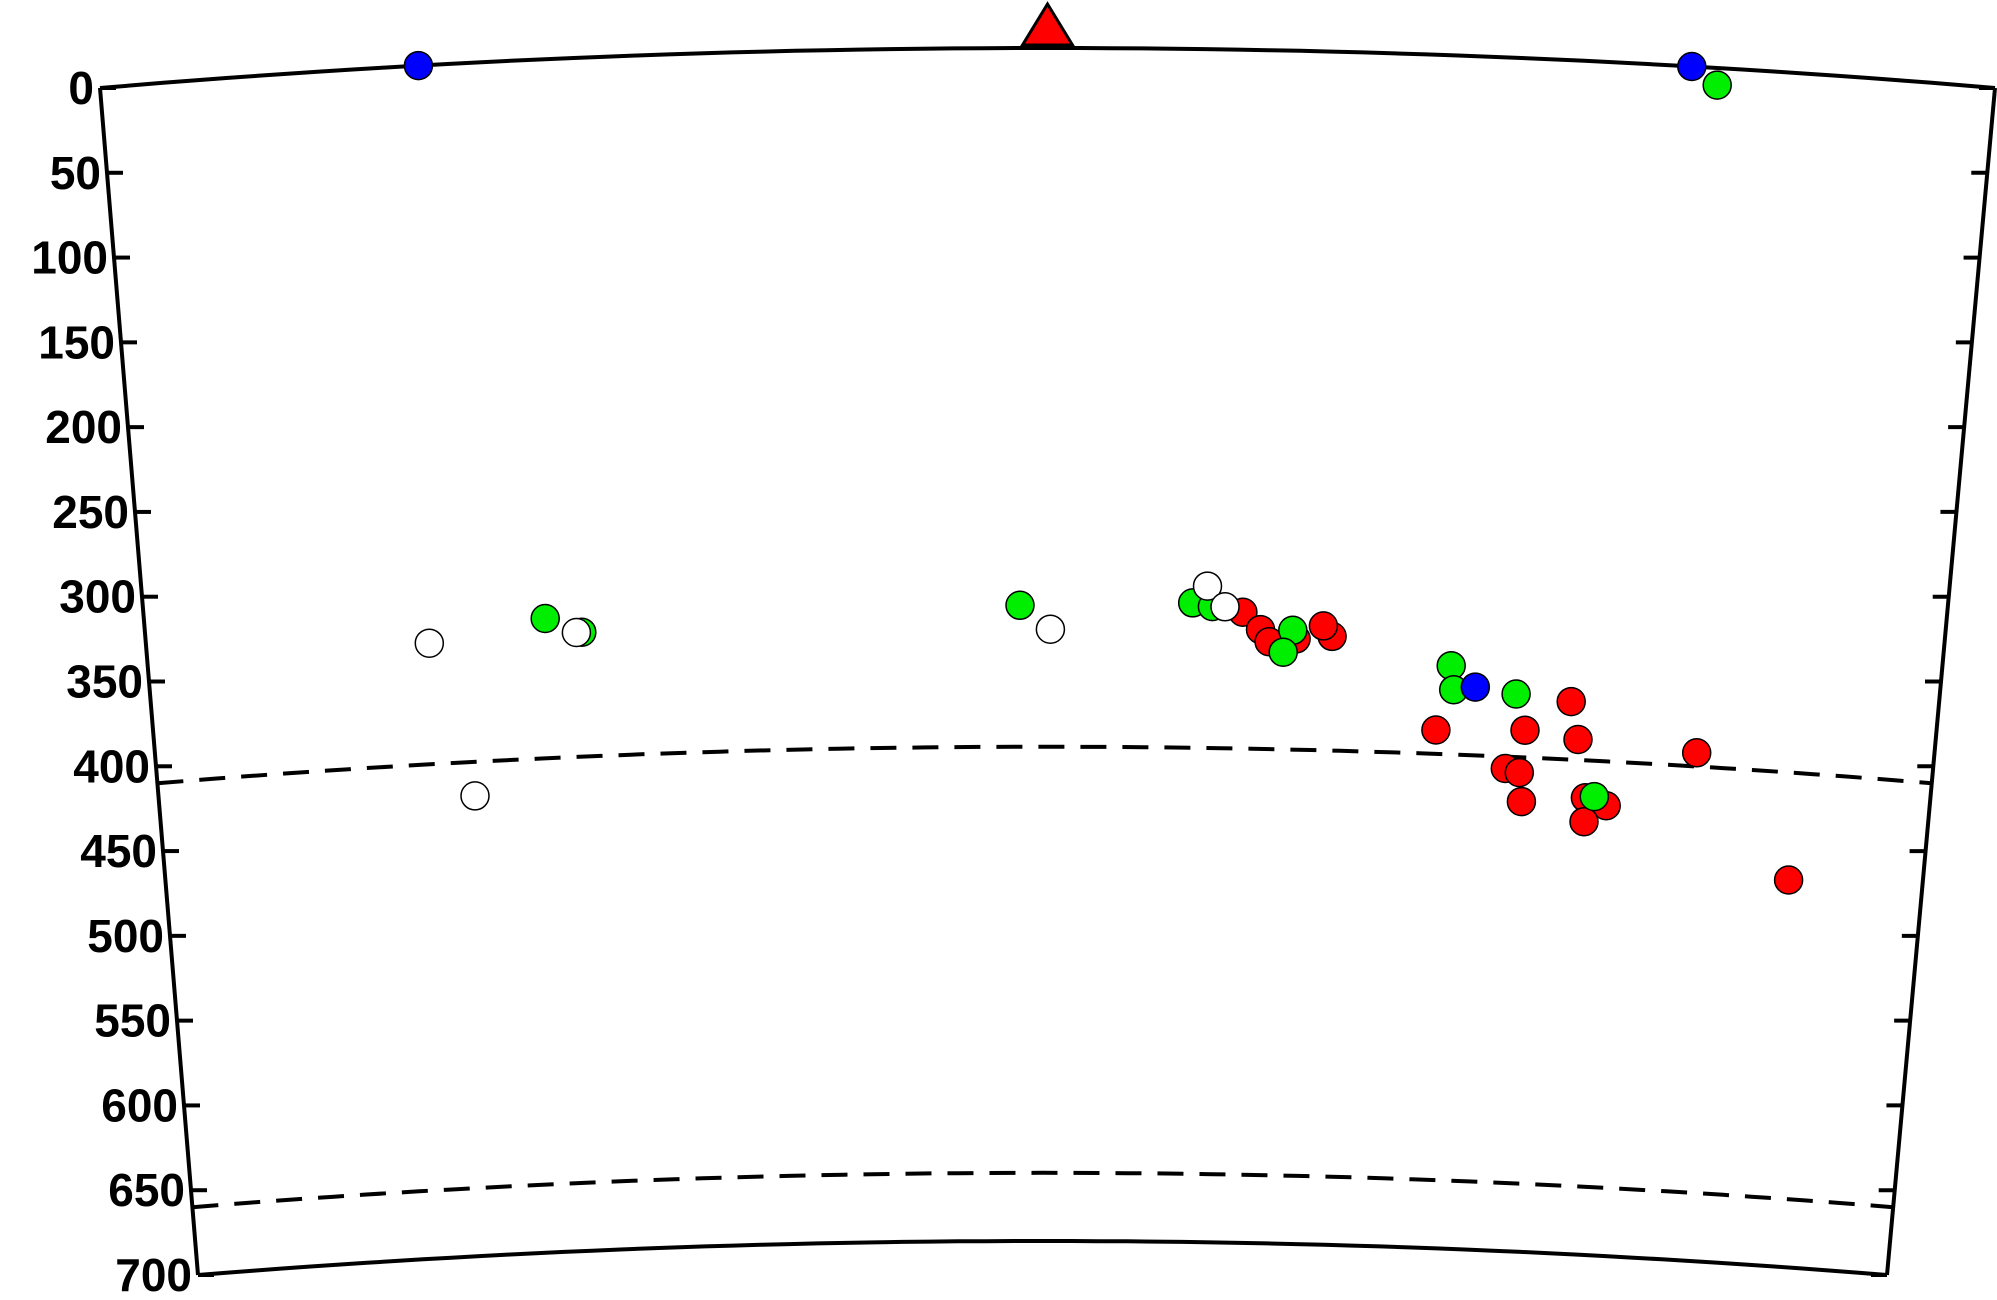 The height and width of the screenshot is (1300, 1997). Describe the element at coordinates (69, 258) in the screenshot. I see `y-tick-label: 100` at that location.